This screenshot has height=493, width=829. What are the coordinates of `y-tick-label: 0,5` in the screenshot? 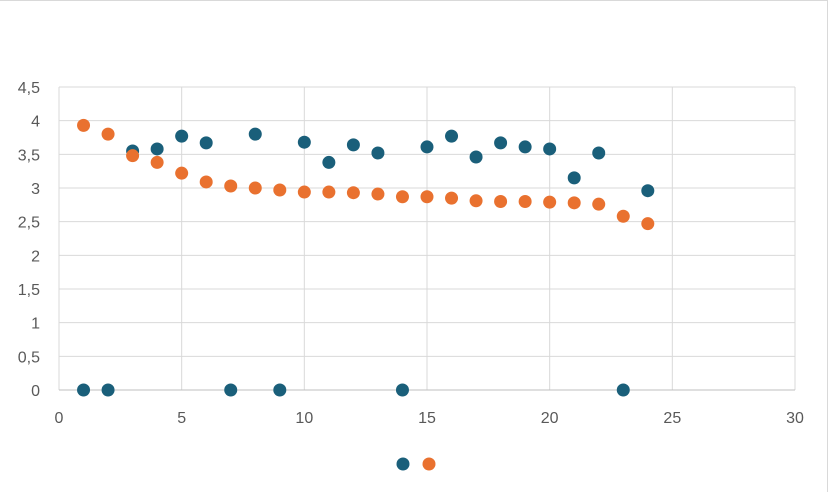 It's located at (29, 357).